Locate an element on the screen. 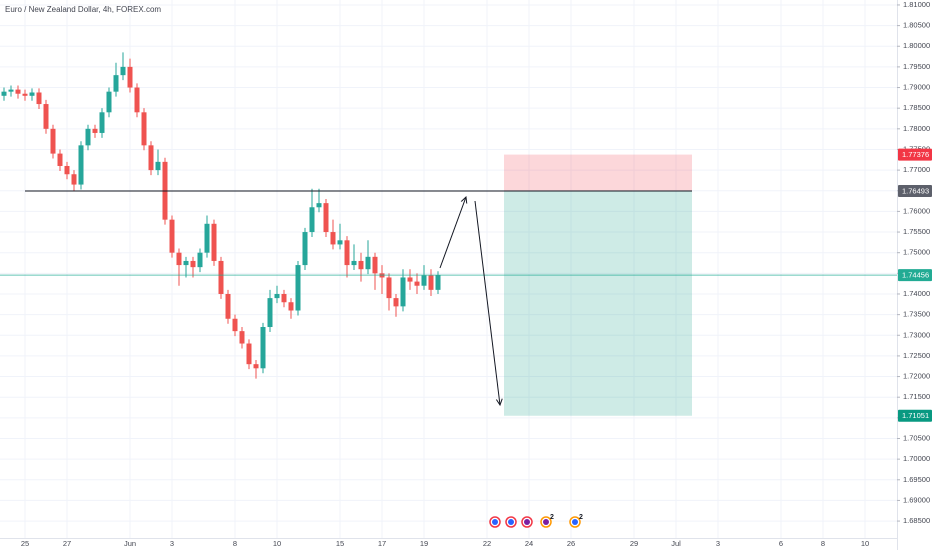 This screenshot has width=932, height=550. event-badge: 2 is located at coordinates (552, 517).